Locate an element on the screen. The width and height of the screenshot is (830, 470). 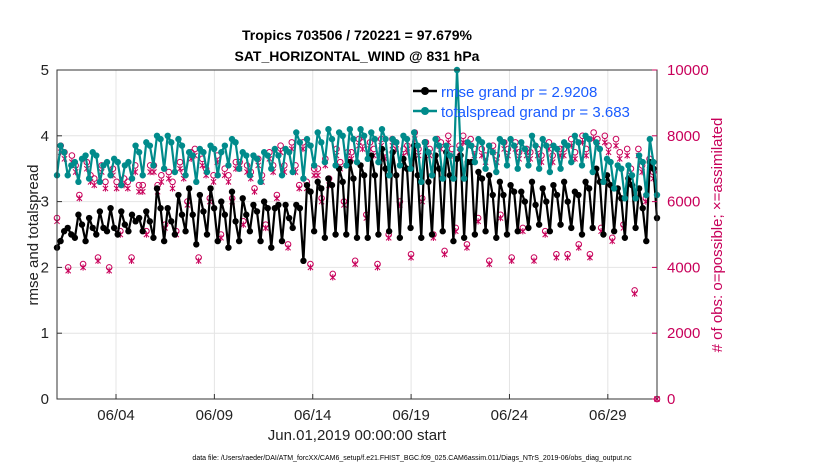
legend-totalspread-marker is located at coordinates (425, 111).